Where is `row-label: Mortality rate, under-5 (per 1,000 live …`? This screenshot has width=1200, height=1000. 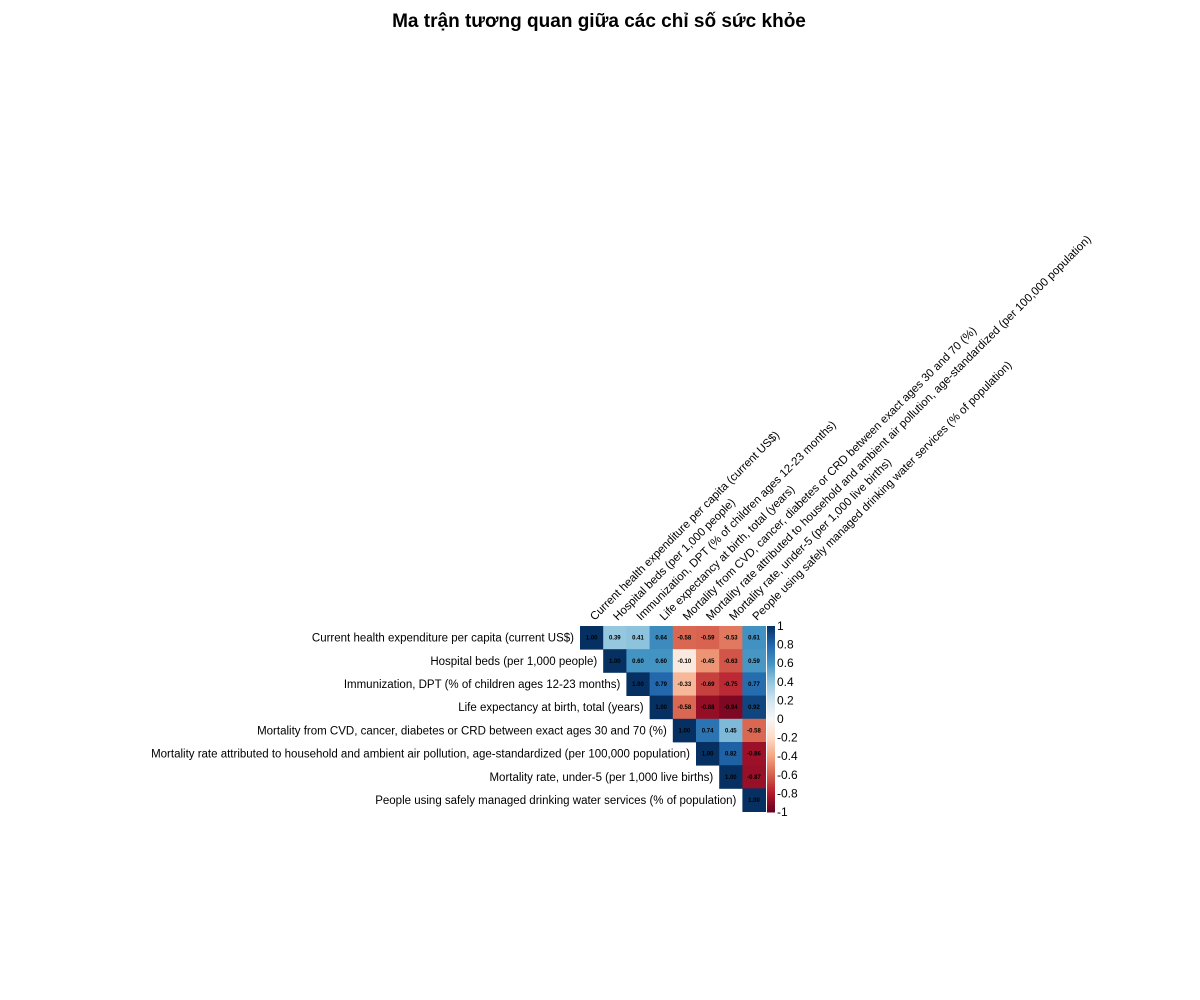
row-label: Mortality rate, under-5 (per 1,000 live … is located at coordinates (601, 778).